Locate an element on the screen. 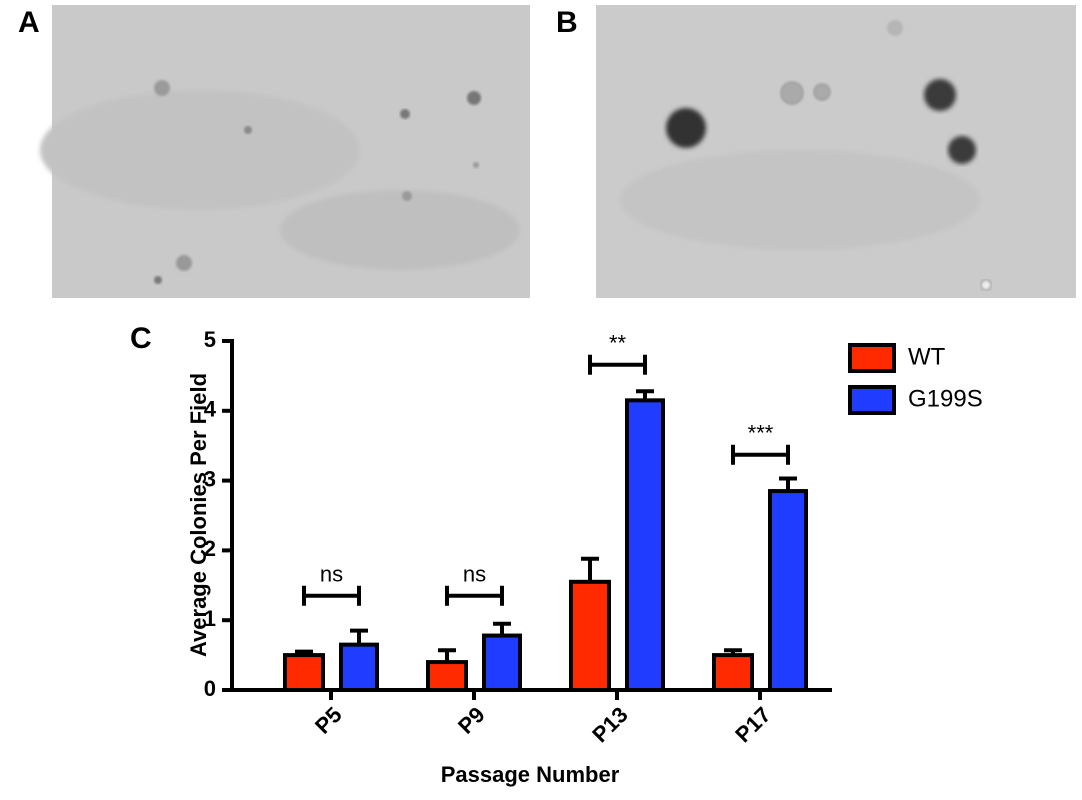 This screenshot has height=800, width=1082. legend-label: WT is located at coordinates (927, 356).